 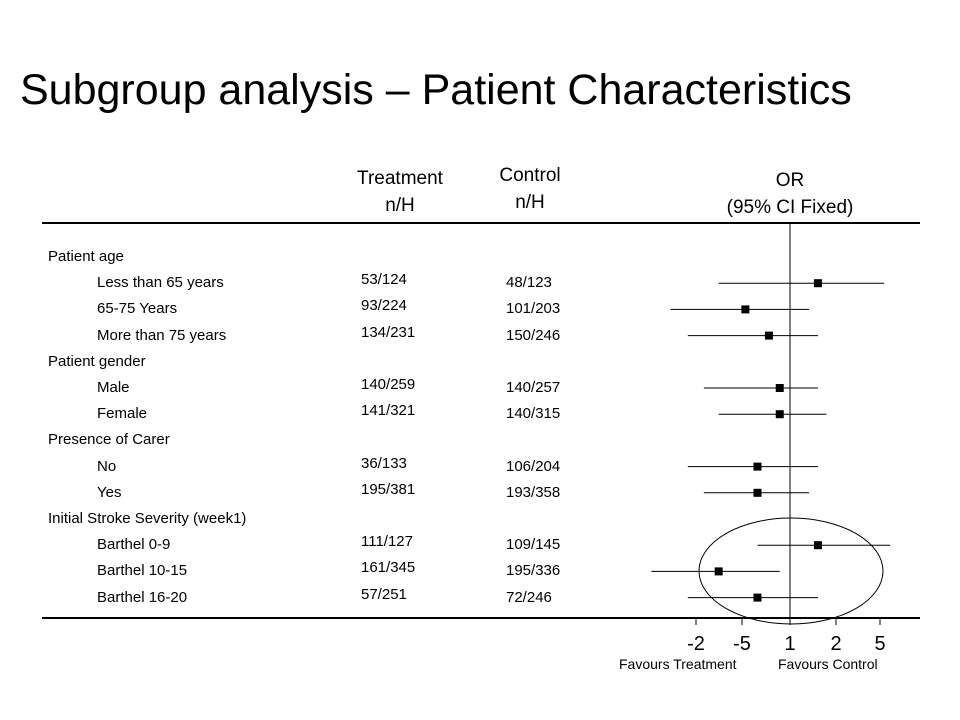 What do you see at coordinates (530, 189) in the screenshot?
I see `control-column-header: Control n/H` at bounding box center [530, 189].